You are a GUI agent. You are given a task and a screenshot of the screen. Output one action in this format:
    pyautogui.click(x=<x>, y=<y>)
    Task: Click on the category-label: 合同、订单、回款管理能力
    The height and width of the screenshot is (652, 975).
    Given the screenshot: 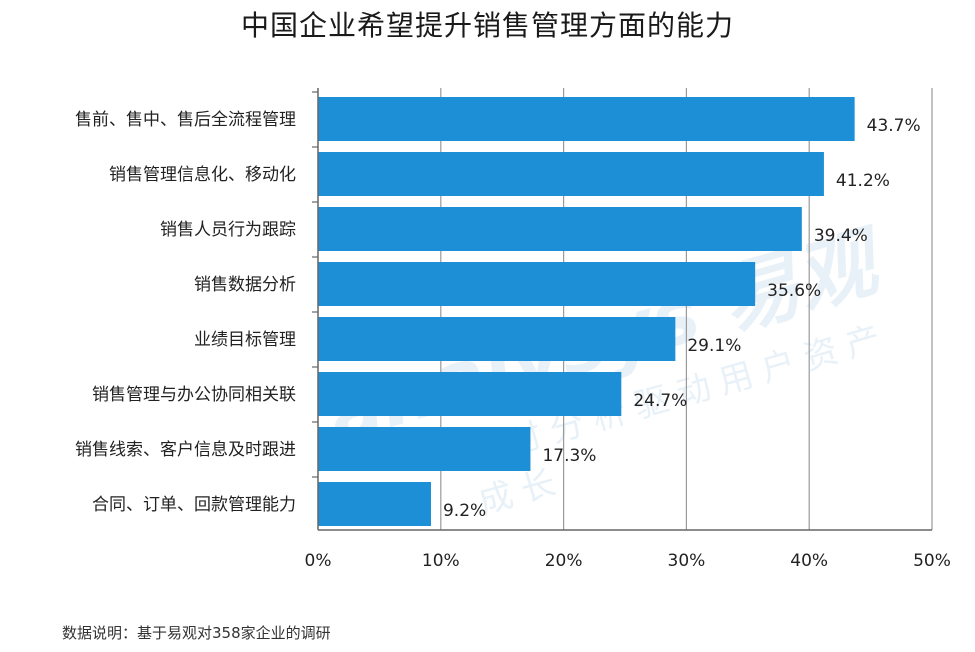 What is the action you would take?
    pyautogui.click(x=194, y=505)
    